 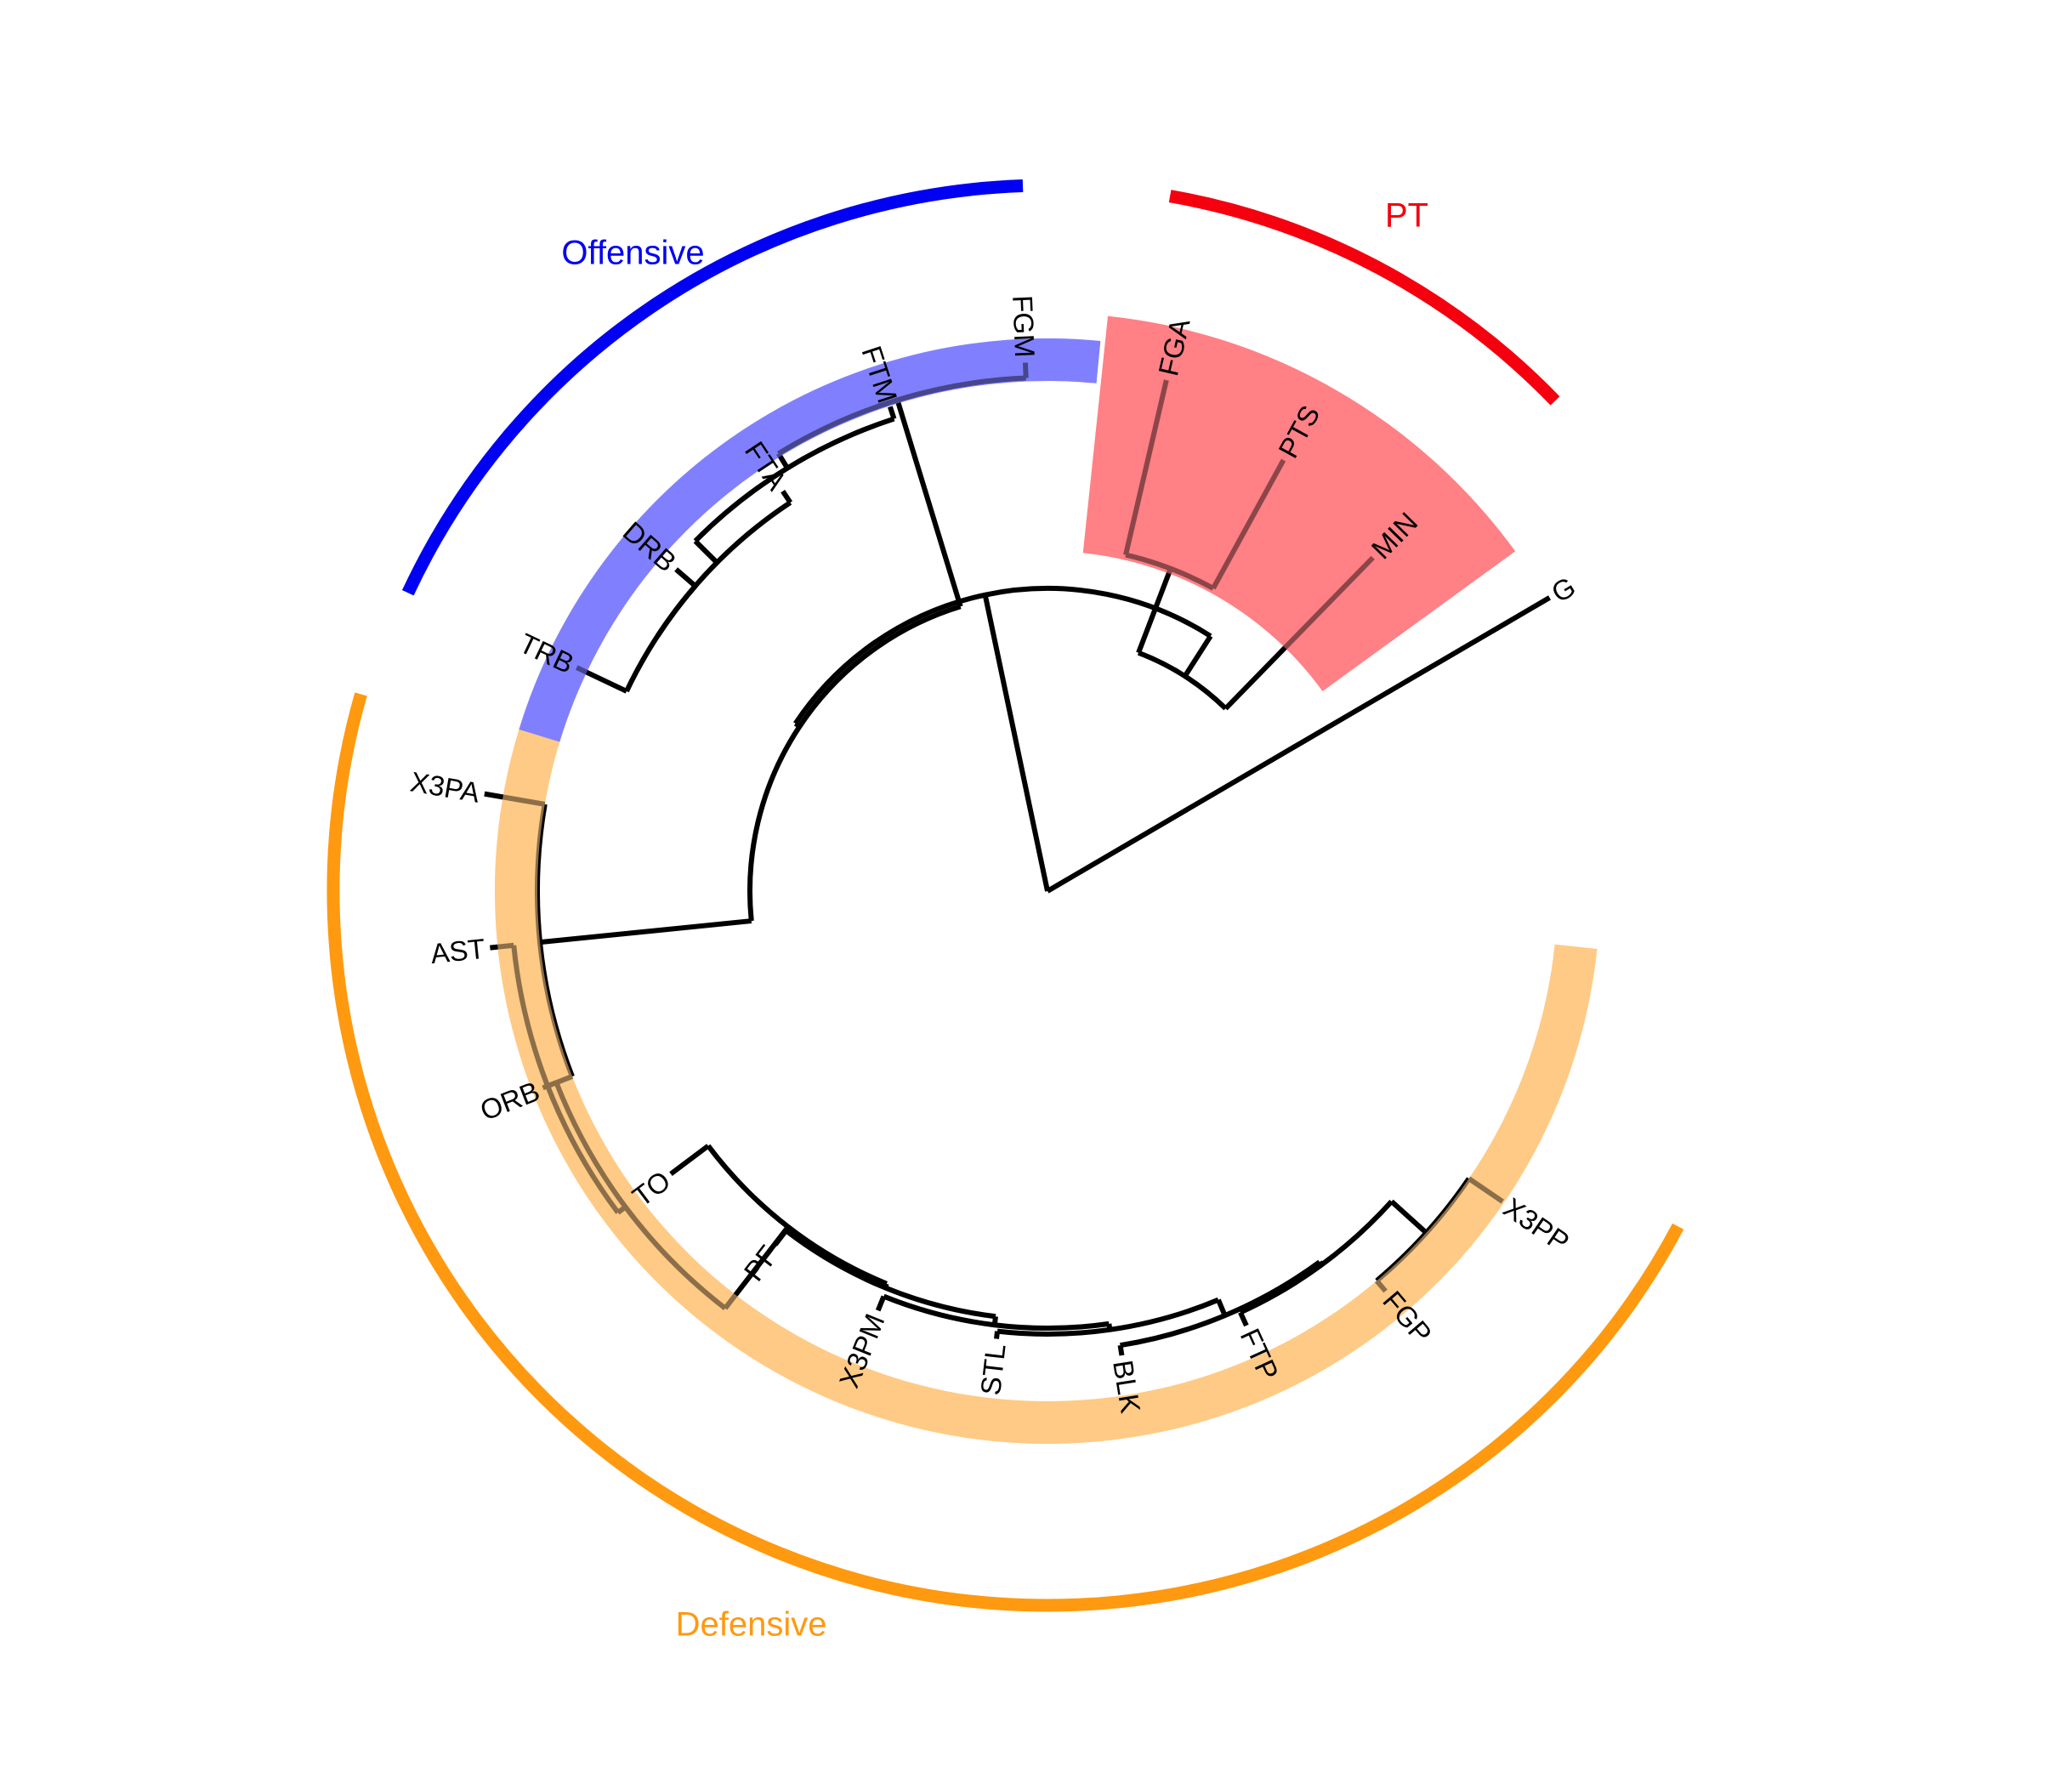 I want to click on leaf-label-x3pa: X3PA, so click(x=445, y=786).